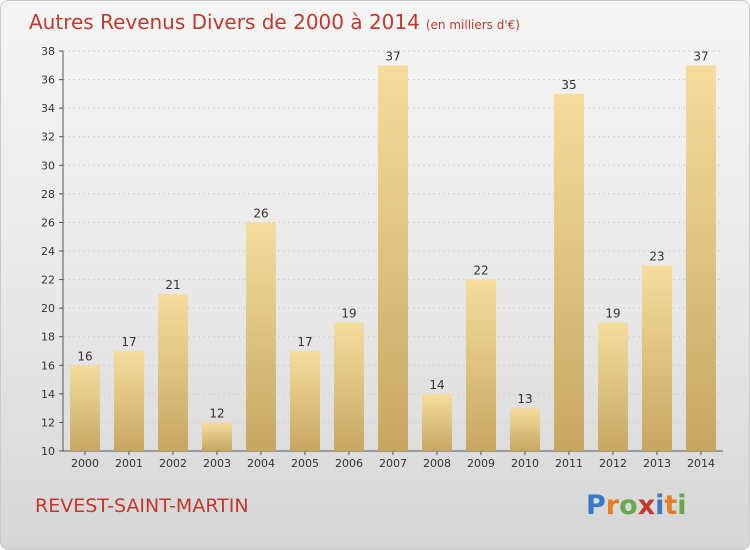 The width and height of the screenshot is (750, 550). I want to click on x-tick-label: 2008, so click(437, 463).